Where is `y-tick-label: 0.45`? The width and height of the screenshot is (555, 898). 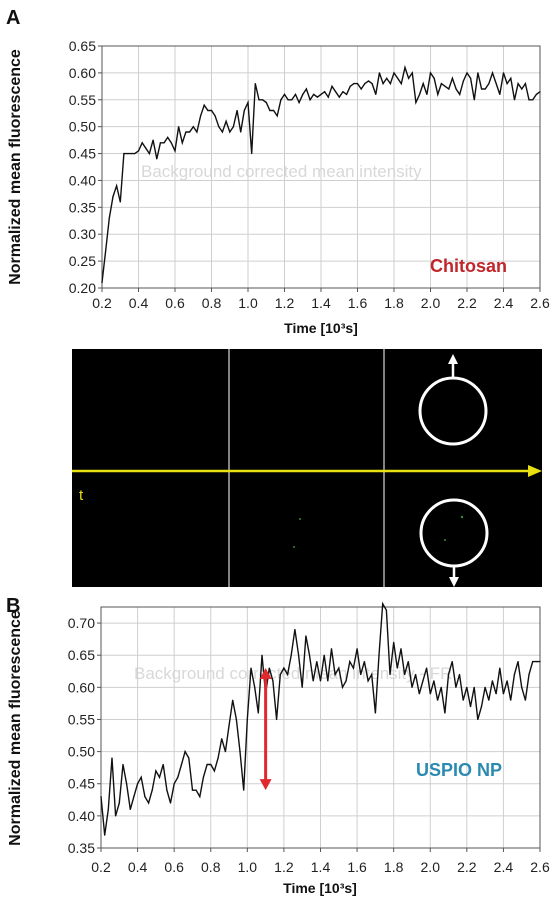 y-tick-label: 0.45 is located at coordinates (82, 154).